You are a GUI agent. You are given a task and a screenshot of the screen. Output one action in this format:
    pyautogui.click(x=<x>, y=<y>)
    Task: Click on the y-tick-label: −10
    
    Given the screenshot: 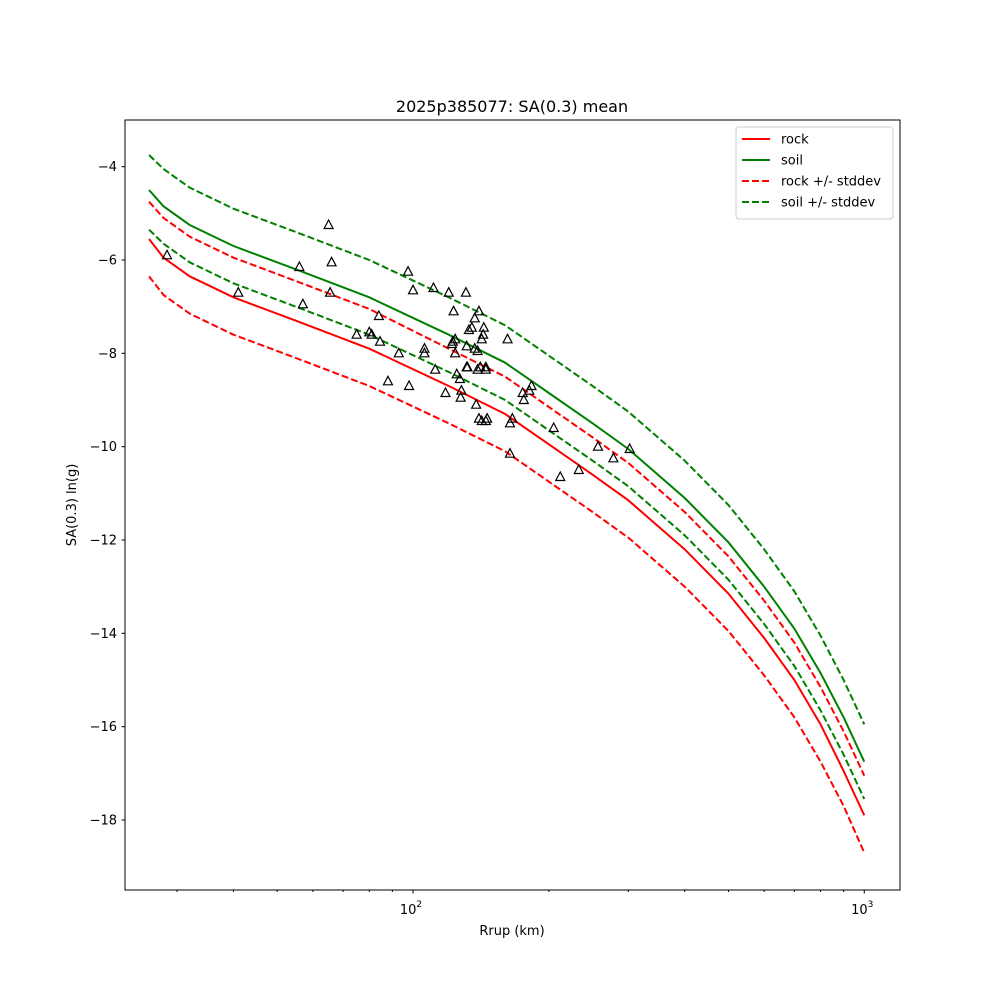 What is the action you would take?
    pyautogui.click(x=103, y=447)
    